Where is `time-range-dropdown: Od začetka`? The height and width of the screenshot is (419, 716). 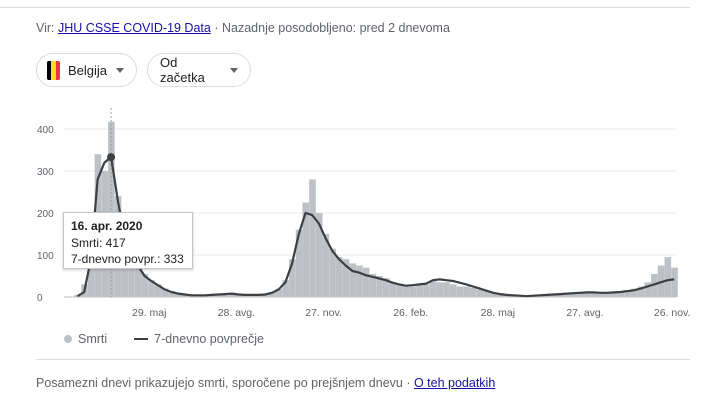 time-range-dropdown: Od začetka is located at coordinates (199, 70).